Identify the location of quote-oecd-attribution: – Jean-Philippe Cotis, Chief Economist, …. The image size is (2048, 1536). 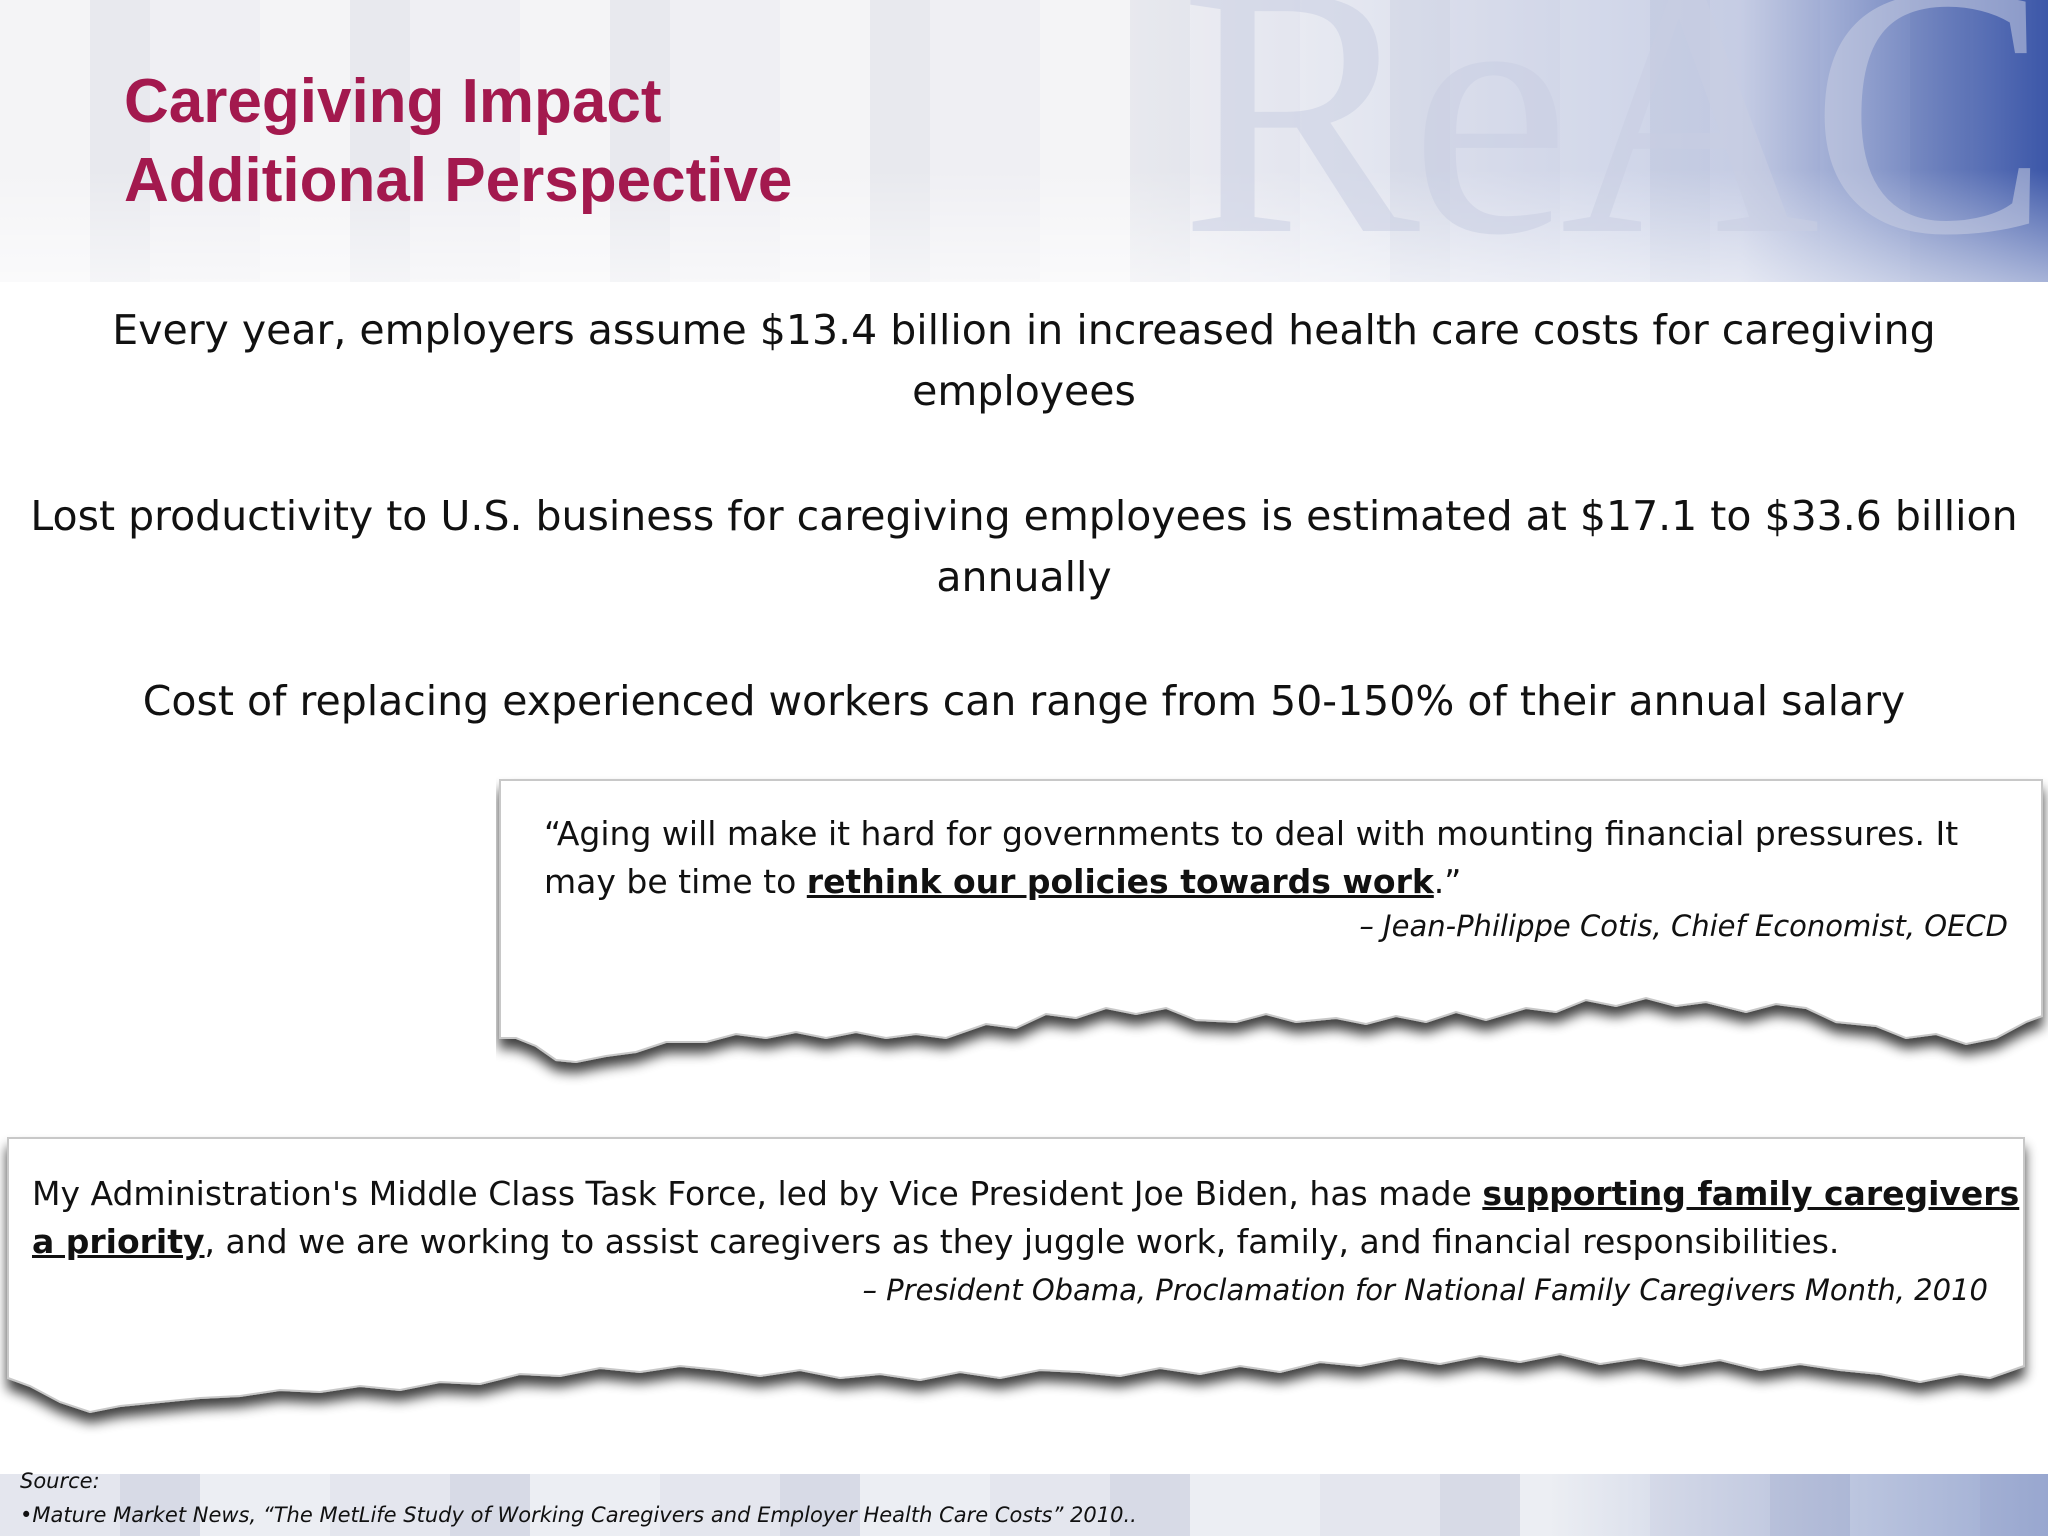
(1683, 926).